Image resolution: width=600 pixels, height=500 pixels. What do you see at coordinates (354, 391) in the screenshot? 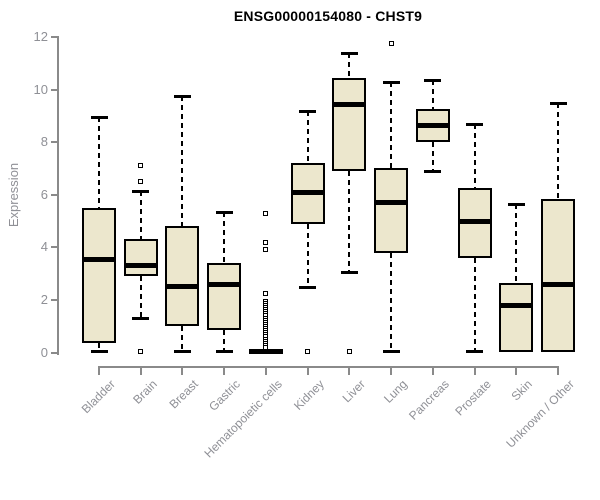
I see `category-label: Liver` at bounding box center [354, 391].